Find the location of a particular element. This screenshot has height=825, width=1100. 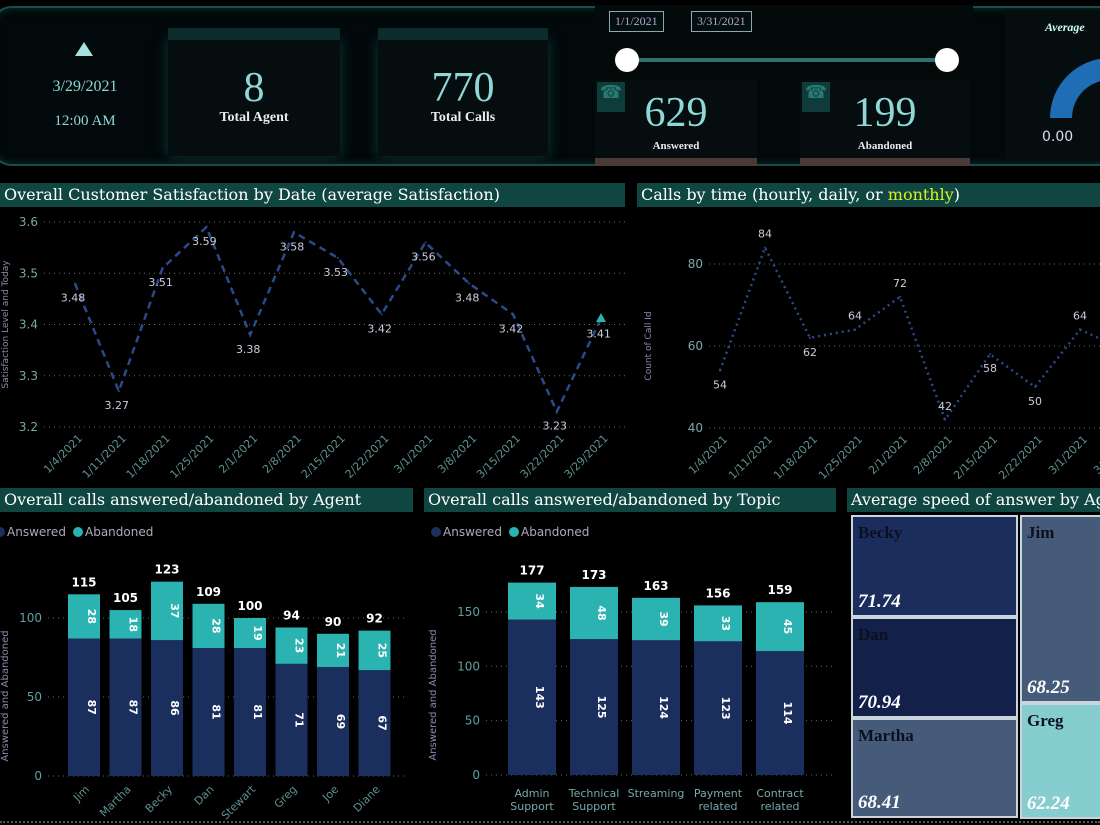

data-label: 3.51 is located at coordinates (160, 282).